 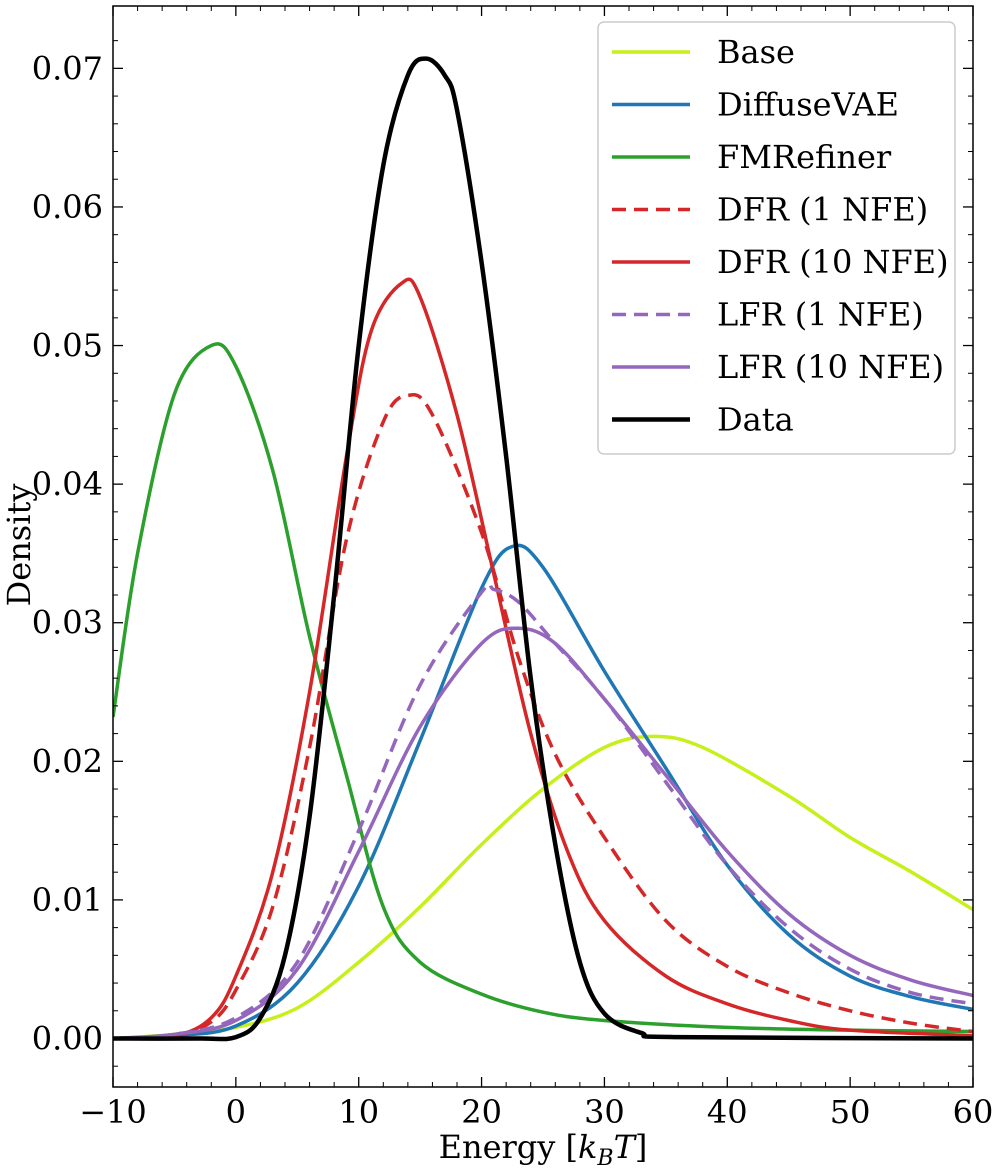 I want to click on x-tick-label: 30, so click(x=604, y=1112).